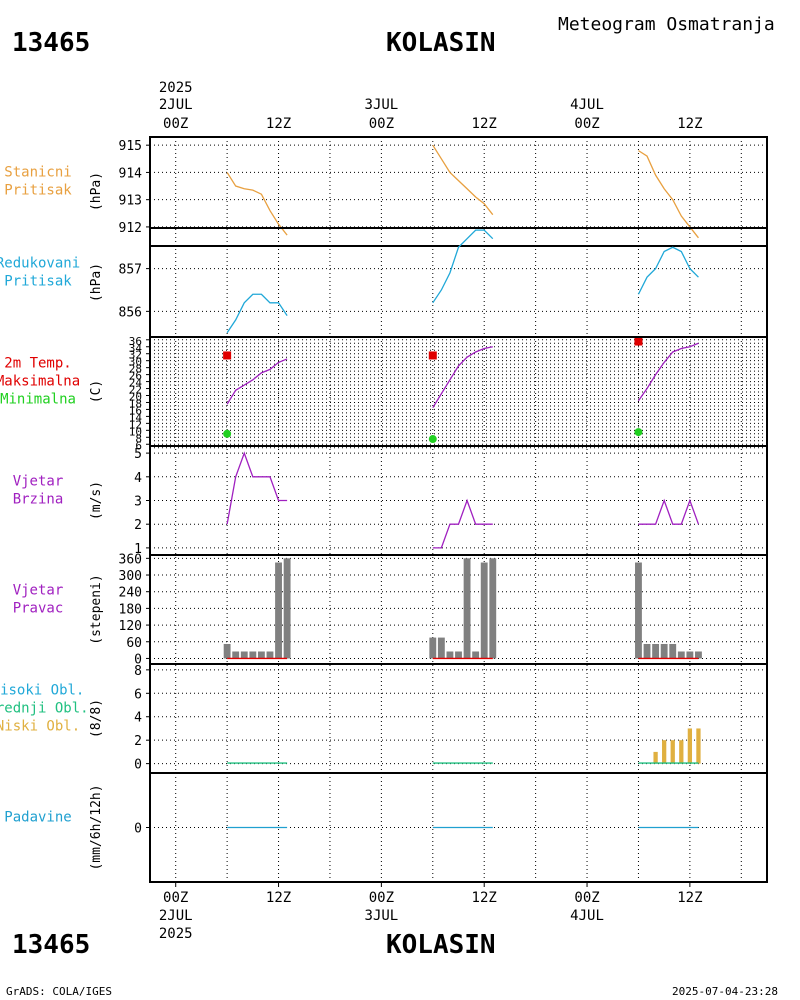 The width and height of the screenshot is (800, 1000). I want to click on y-tick-label: 26, so click(135, 376).